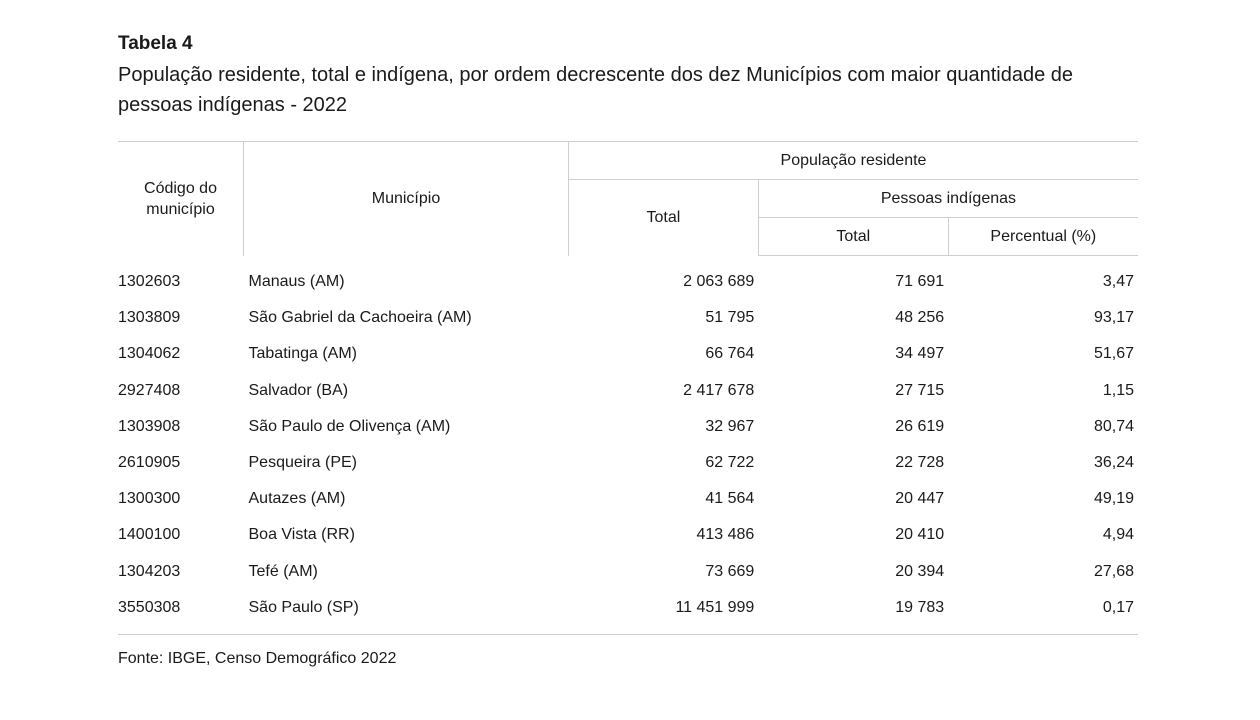  What do you see at coordinates (1043, 612) in the screenshot?
I see `cell-percentage: 0,17` at bounding box center [1043, 612].